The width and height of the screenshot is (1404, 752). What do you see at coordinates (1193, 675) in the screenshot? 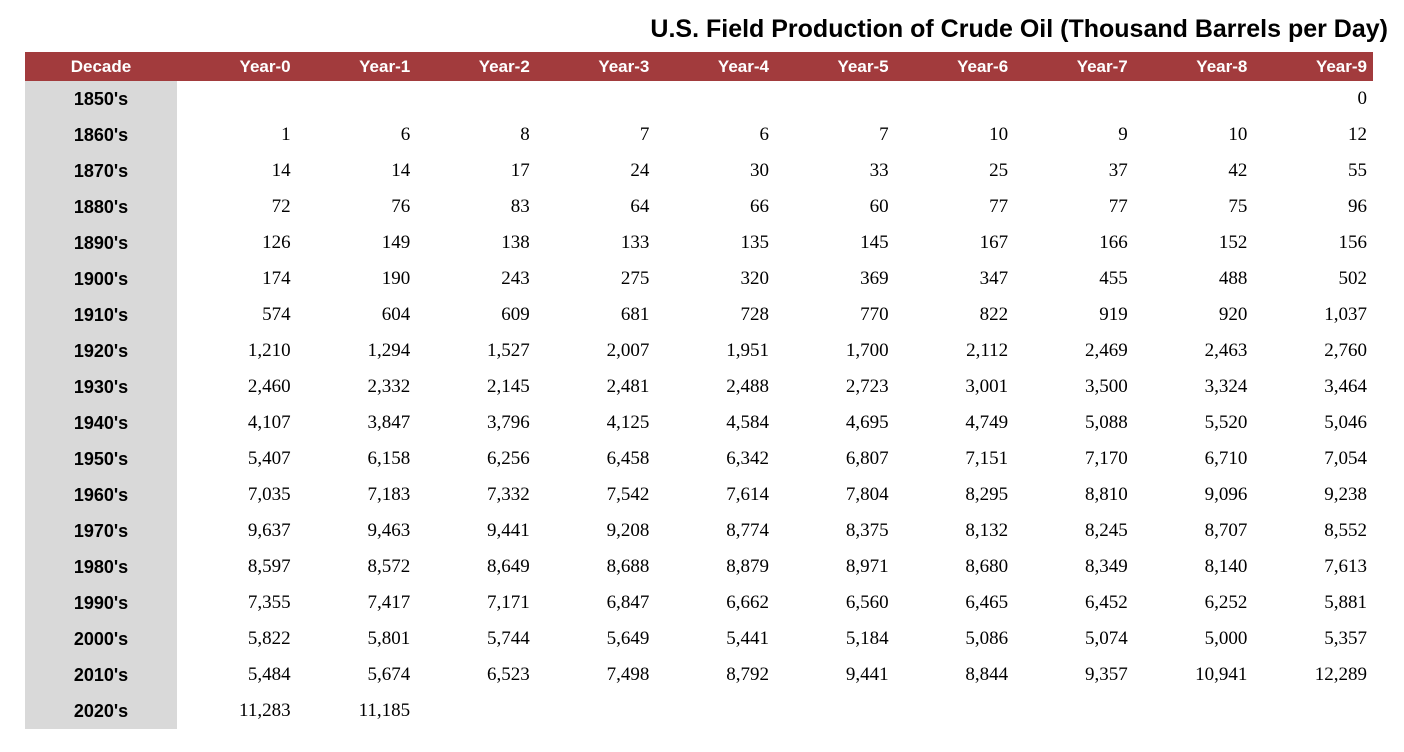
I see `value-cell: 10,941` at bounding box center [1193, 675].